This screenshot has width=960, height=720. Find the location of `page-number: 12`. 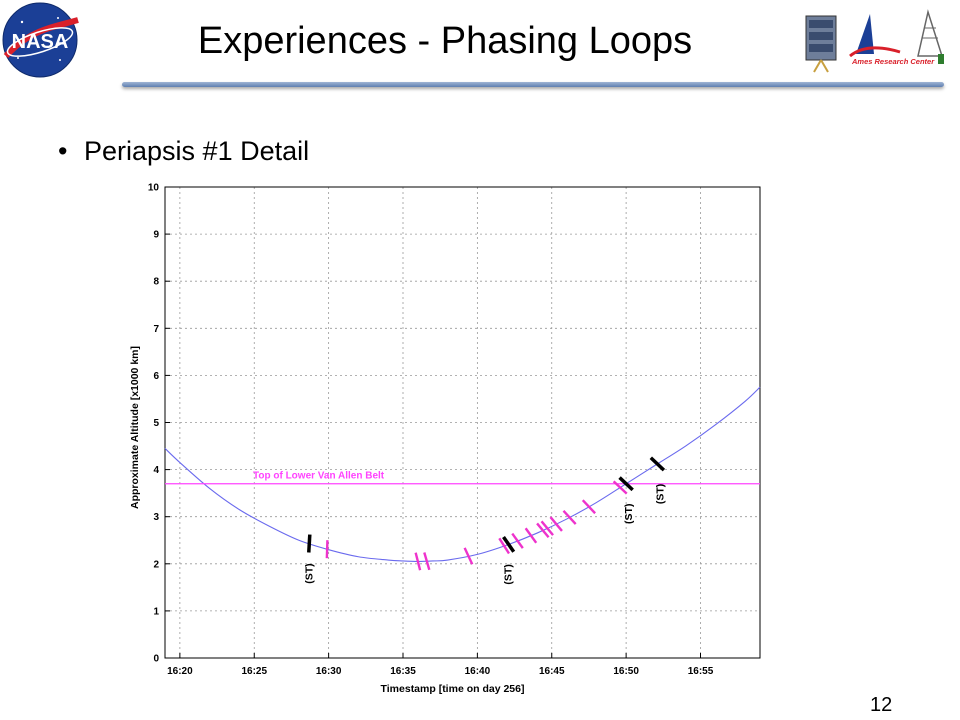

page-number: 12 is located at coordinates (881, 705).